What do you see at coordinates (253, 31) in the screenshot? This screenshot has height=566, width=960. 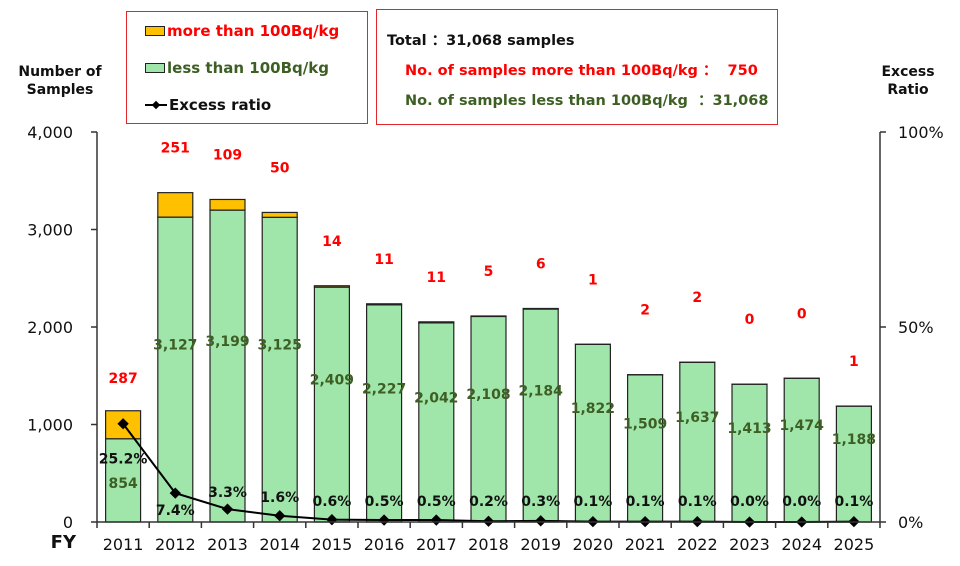 I see `legend-label-more: more than 100Bq/kg` at bounding box center [253, 31].